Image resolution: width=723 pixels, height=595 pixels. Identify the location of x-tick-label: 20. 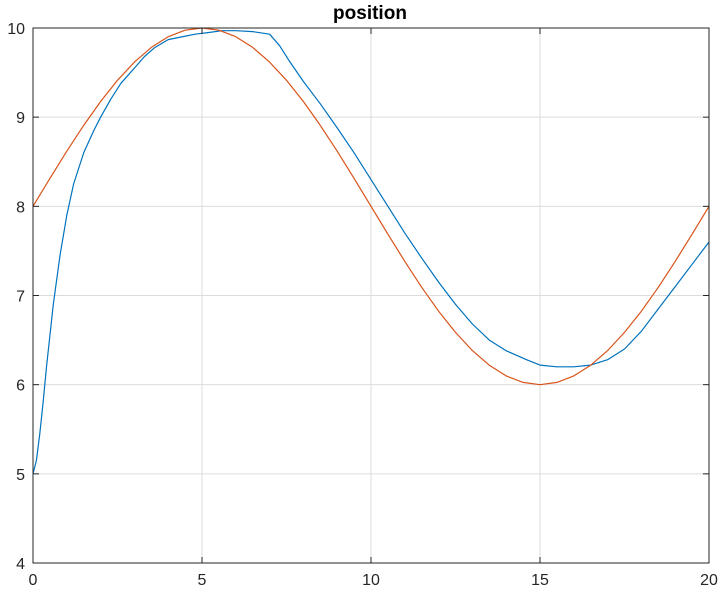
(709, 580).